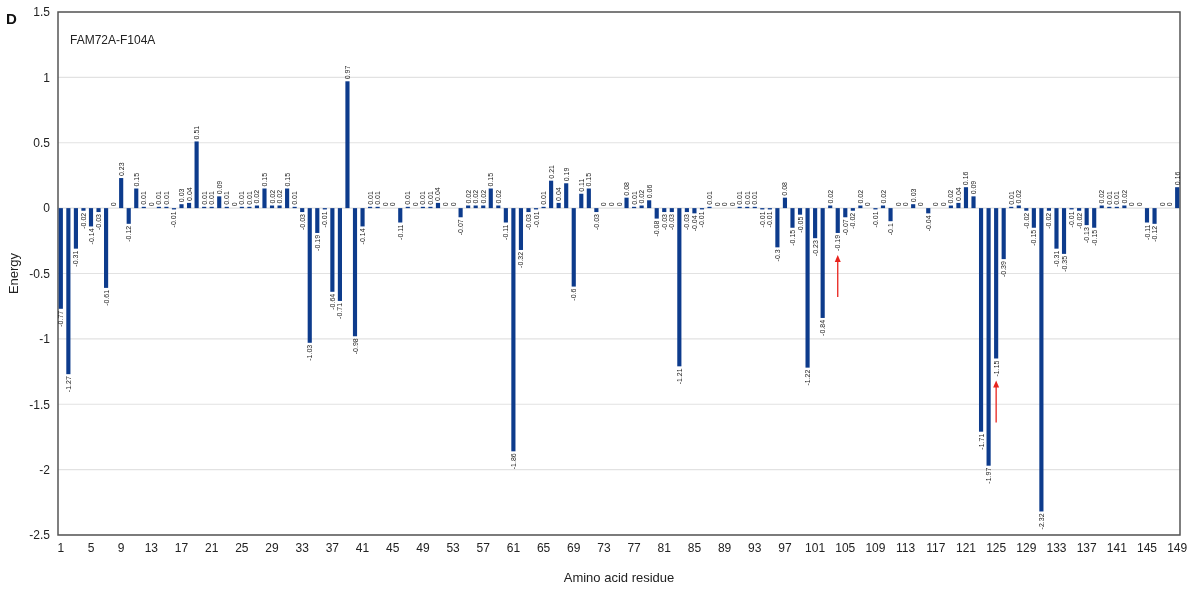 The width and height of the screenshot is (1194, 590). I want to click on y-tick-label: -2.5, so click(40, 535).